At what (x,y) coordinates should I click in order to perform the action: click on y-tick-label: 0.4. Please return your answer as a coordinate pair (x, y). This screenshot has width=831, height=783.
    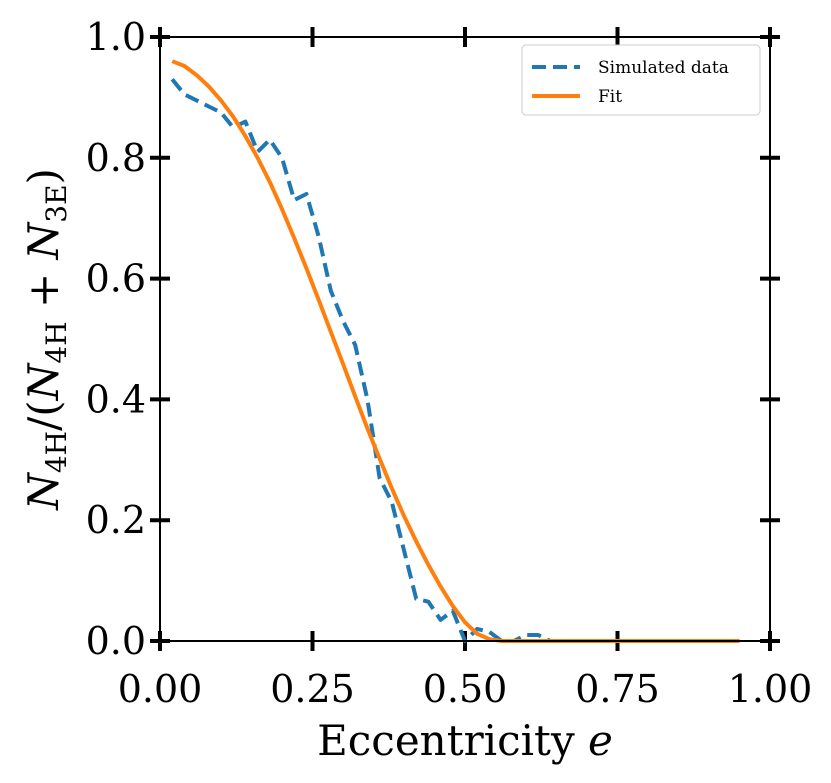
    Looking at the image, I should click on (116, 399).